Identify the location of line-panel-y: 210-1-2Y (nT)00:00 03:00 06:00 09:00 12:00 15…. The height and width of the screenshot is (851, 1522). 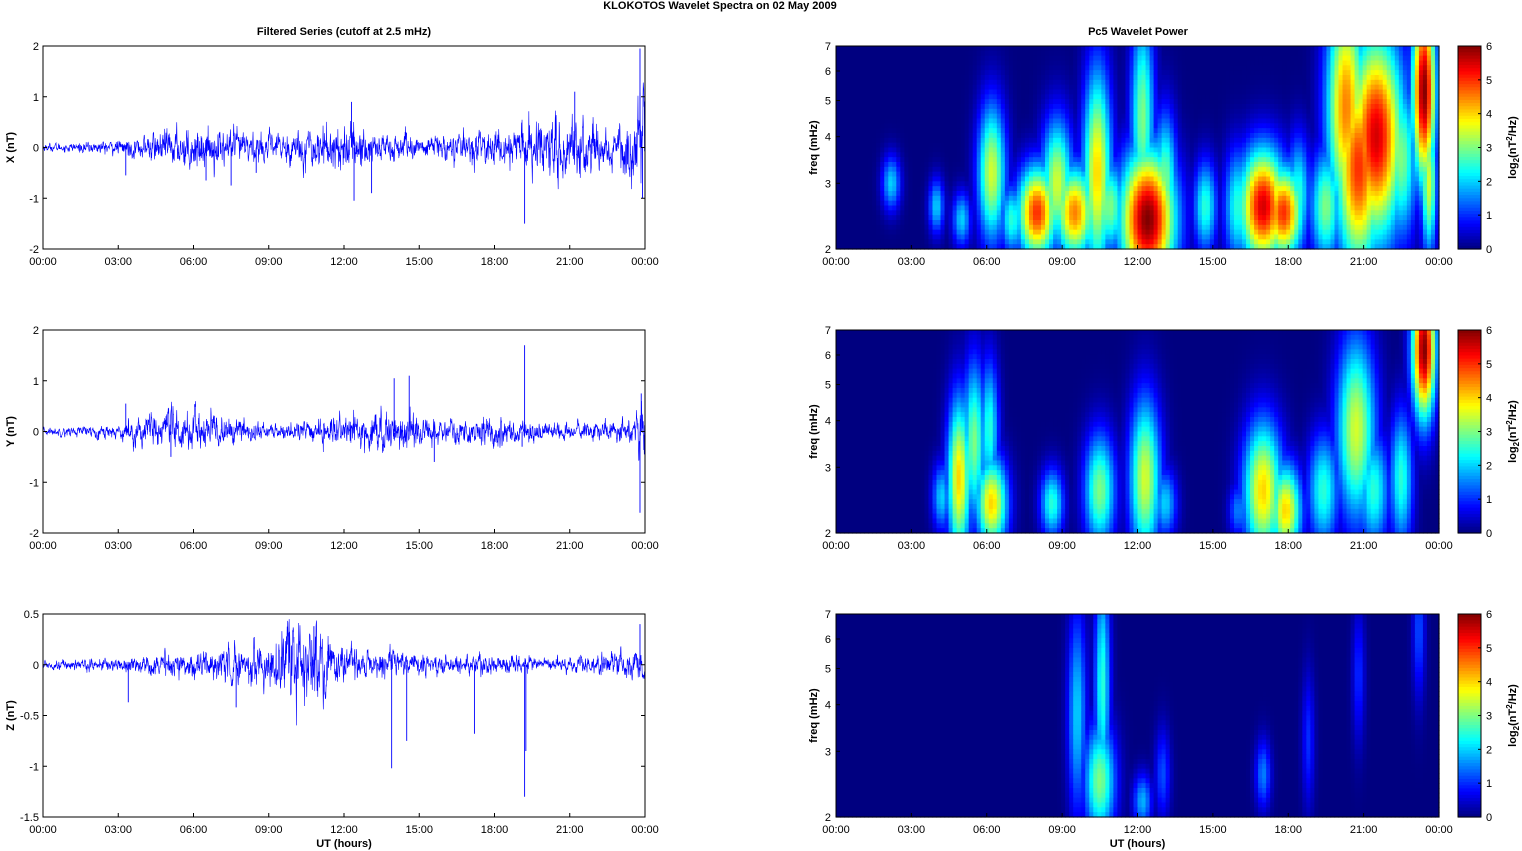
(332, 438).